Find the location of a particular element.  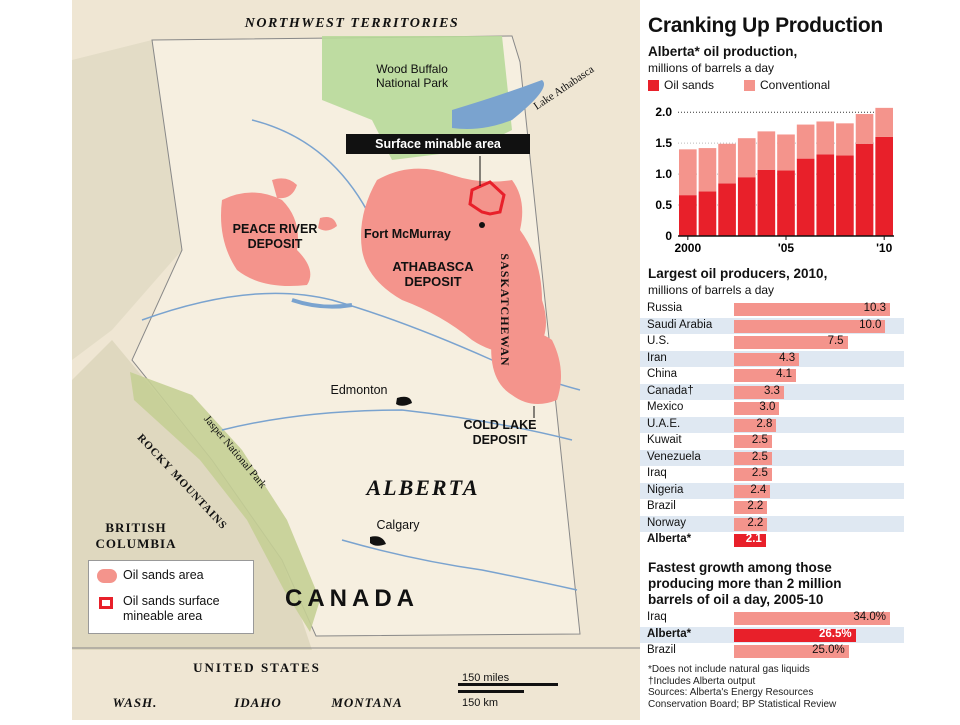

producer-name: Kuwait is located at coordinates (664, 440).